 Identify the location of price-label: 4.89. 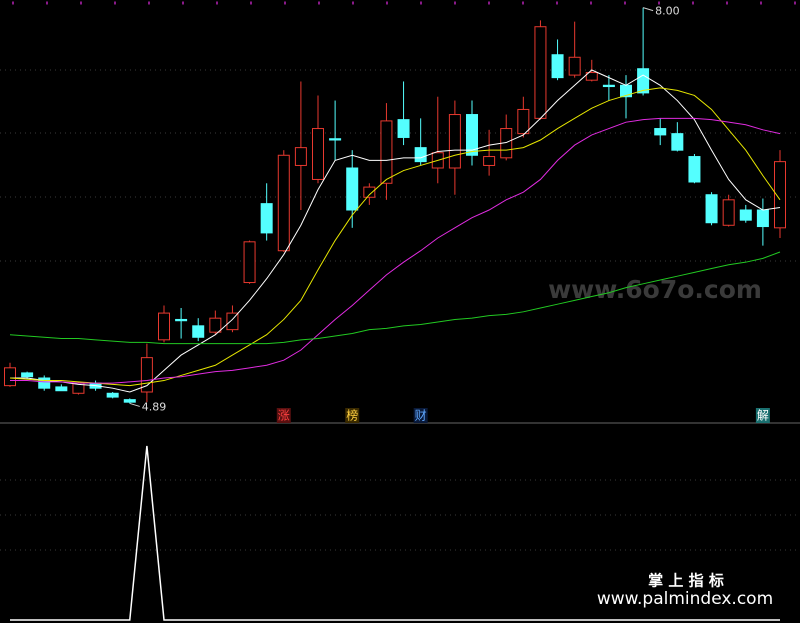
(154, 406).